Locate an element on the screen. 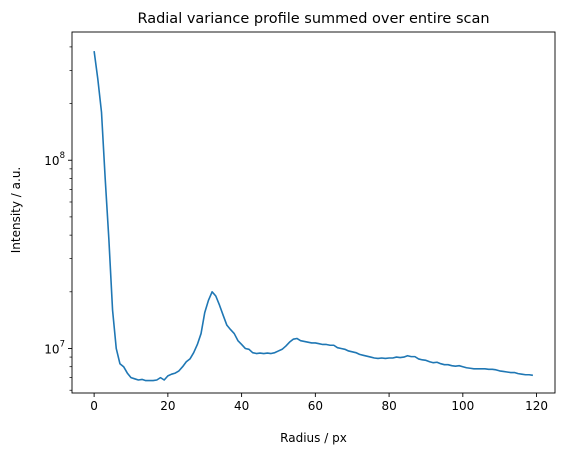 Image resolution: width=570 pixels, height=455 pixels. x-tick-label: 0 is located at coordinates (94, 406).